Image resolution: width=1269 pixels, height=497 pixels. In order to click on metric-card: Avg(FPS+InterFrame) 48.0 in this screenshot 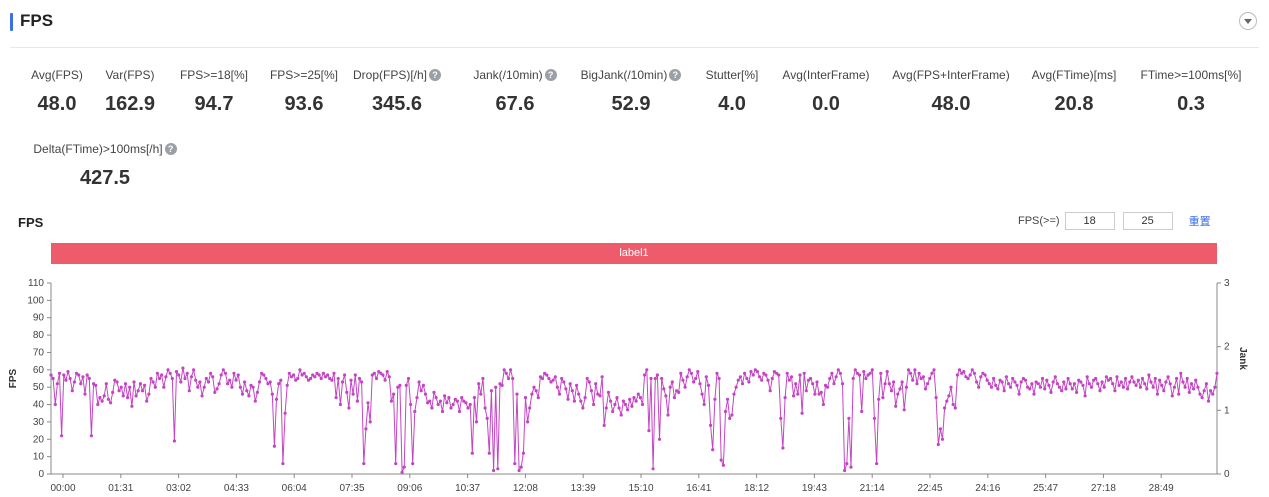, I will do `click(951, 91)`.